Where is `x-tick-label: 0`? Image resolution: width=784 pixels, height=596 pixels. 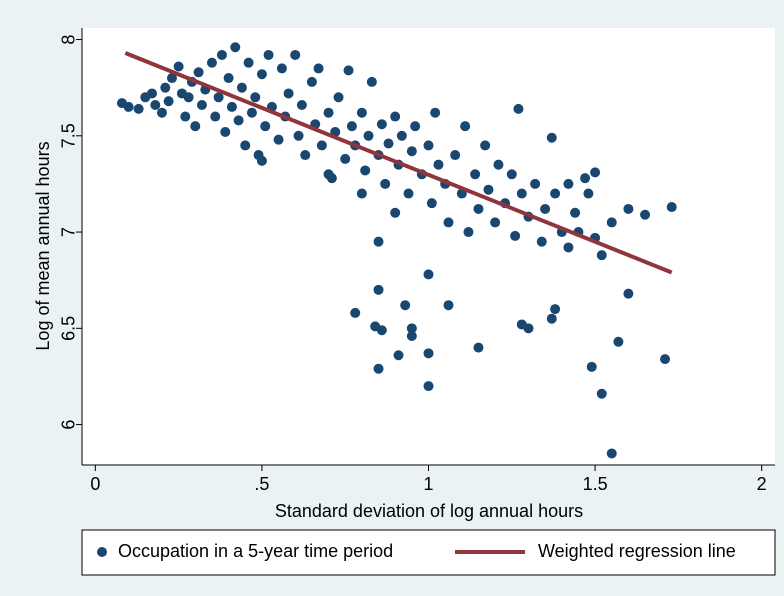 x-tick-label: 0 is located at coordinates (95, 484).